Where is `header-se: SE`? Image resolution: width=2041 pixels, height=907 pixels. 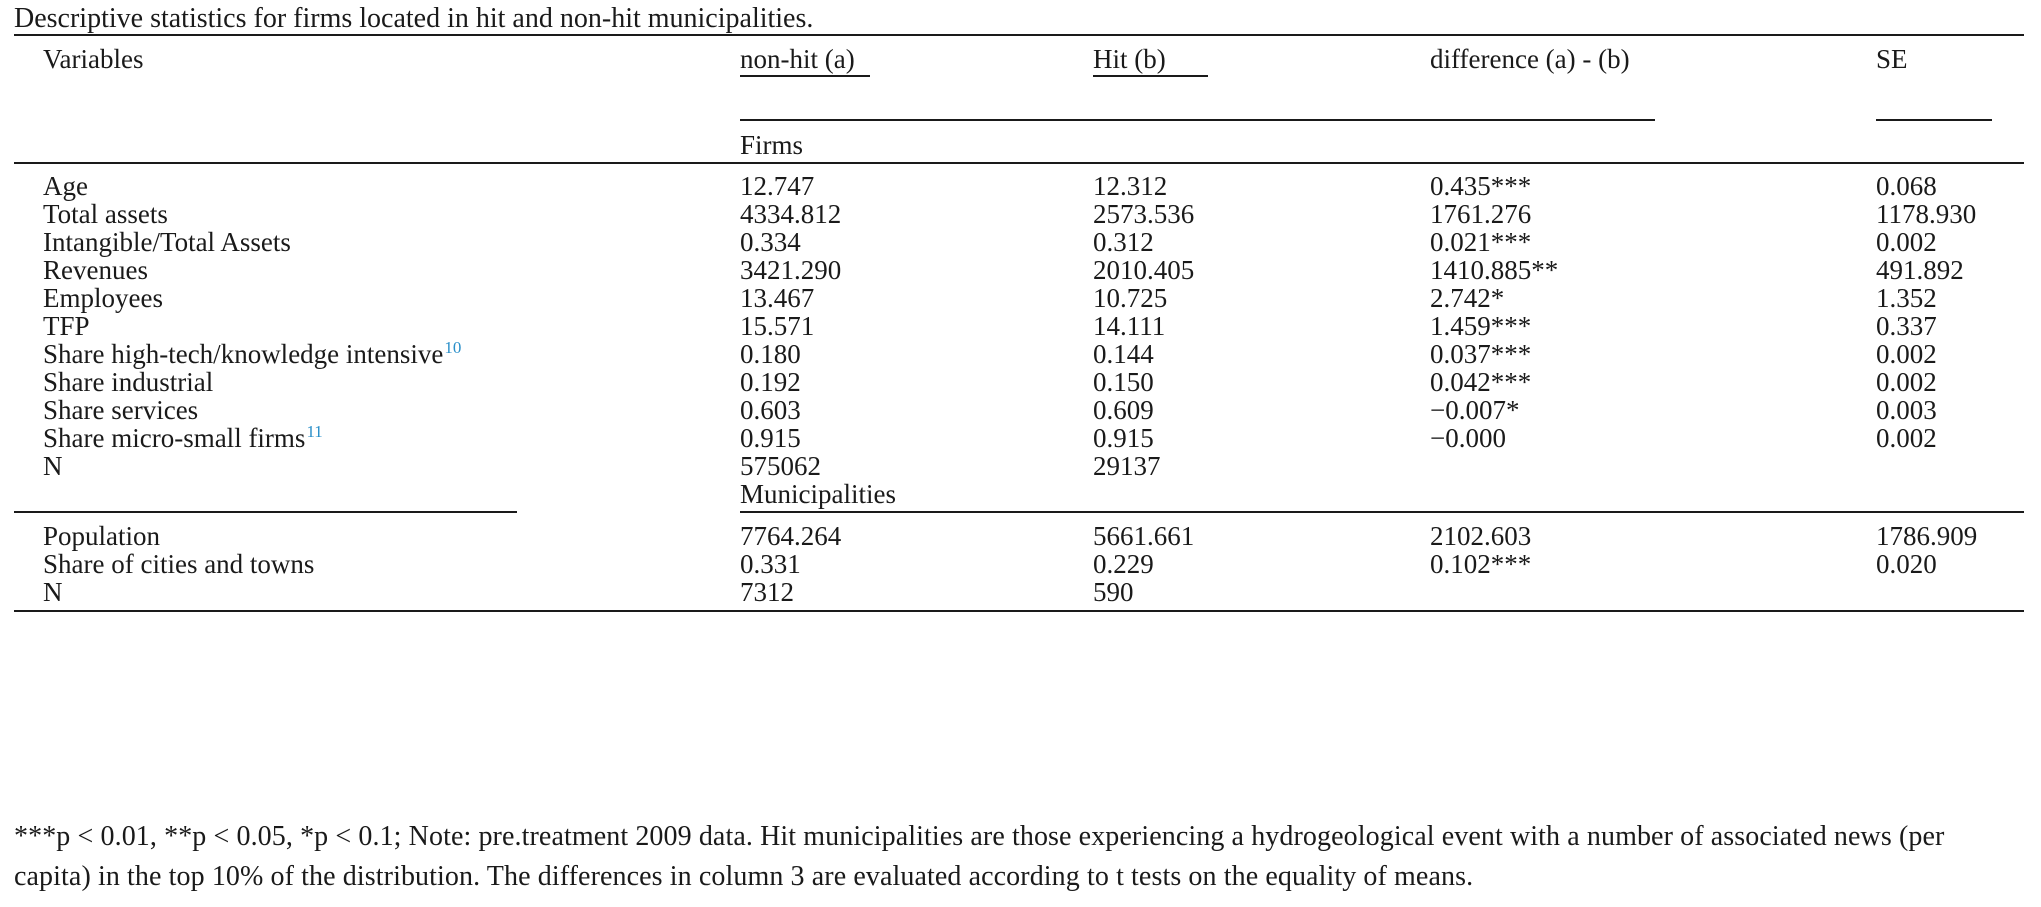 header-se: SE is located at coordinates (1892, 59).